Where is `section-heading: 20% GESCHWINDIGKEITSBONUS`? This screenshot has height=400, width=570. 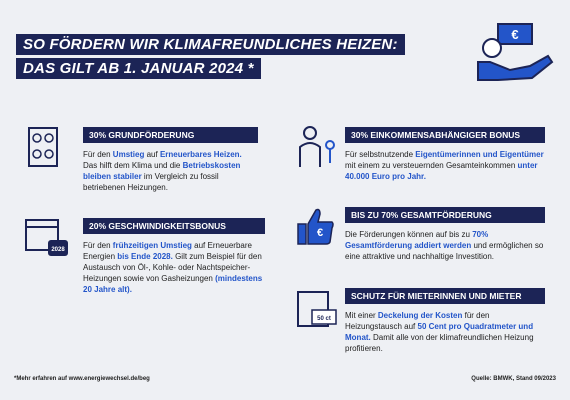 section-heading: 20% GESCHWINDIGKEITSBONUS is located at coordinates (174, 226).